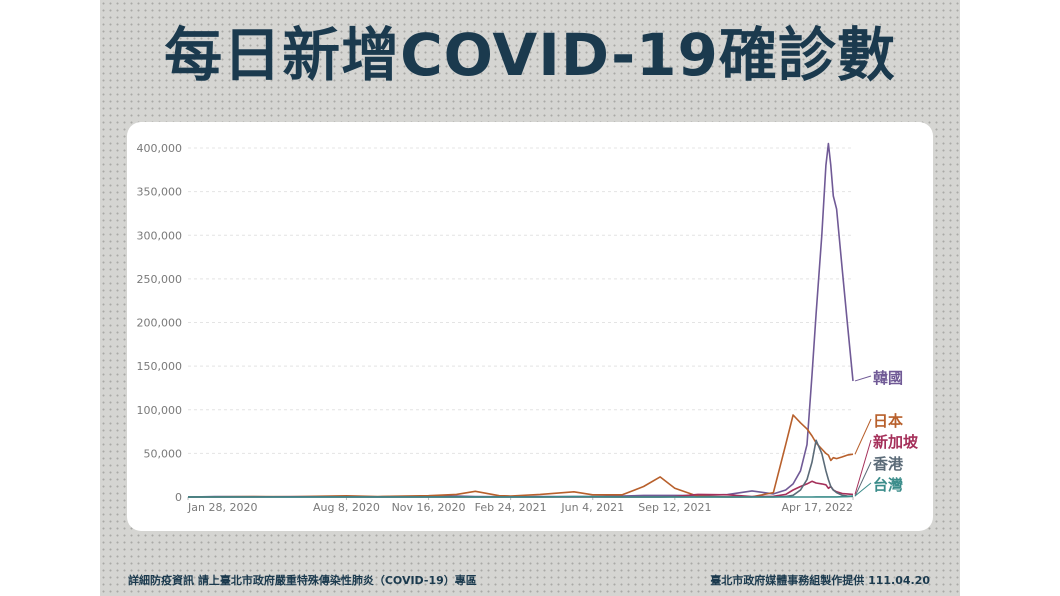  Describe the element at coordinates (530, 55) in the screenshot. I see `poster-title: 每日新增COVID-19確診數` at that location.